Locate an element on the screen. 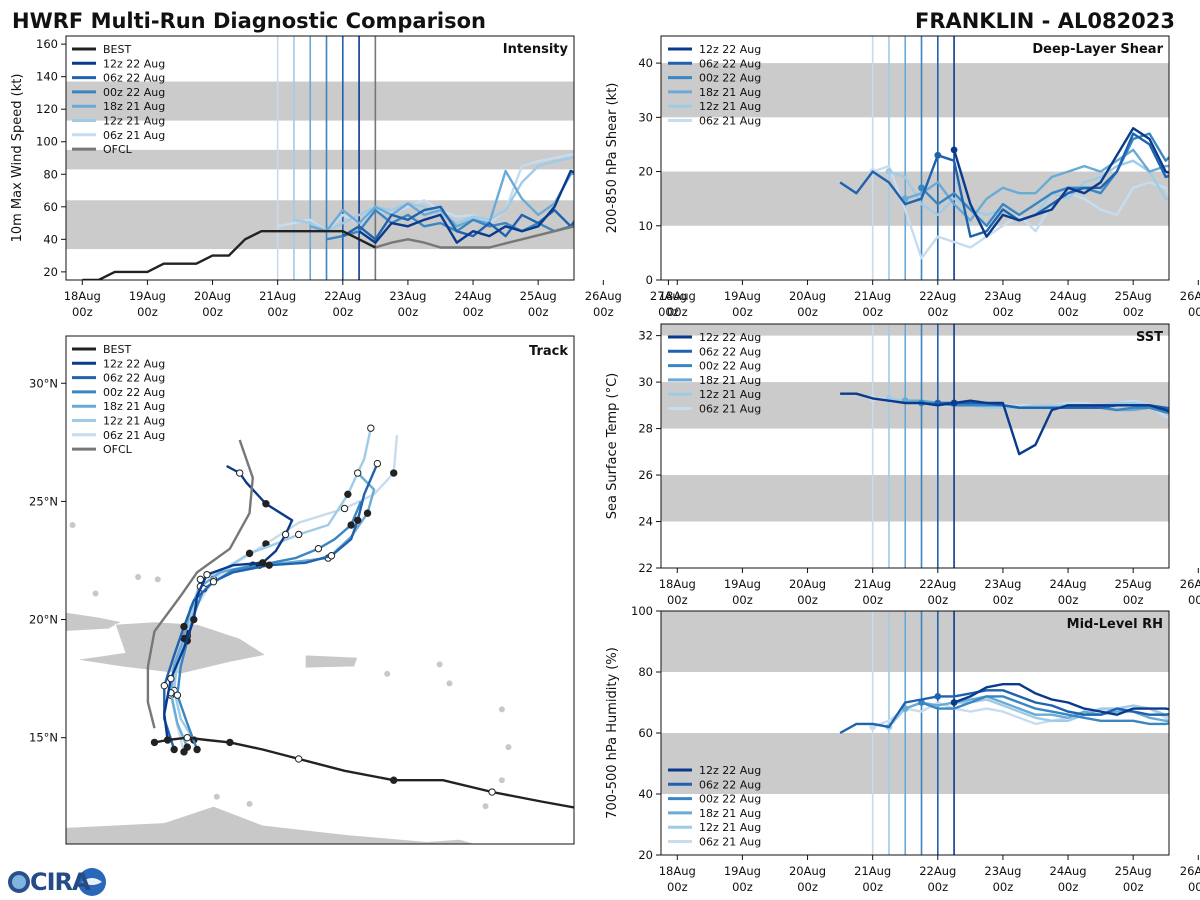 The height and width of the screenshot is (900, 1200). main-title: HWRF Multi-Run Diagnostic Comparison is located at coordinates (249, 21).